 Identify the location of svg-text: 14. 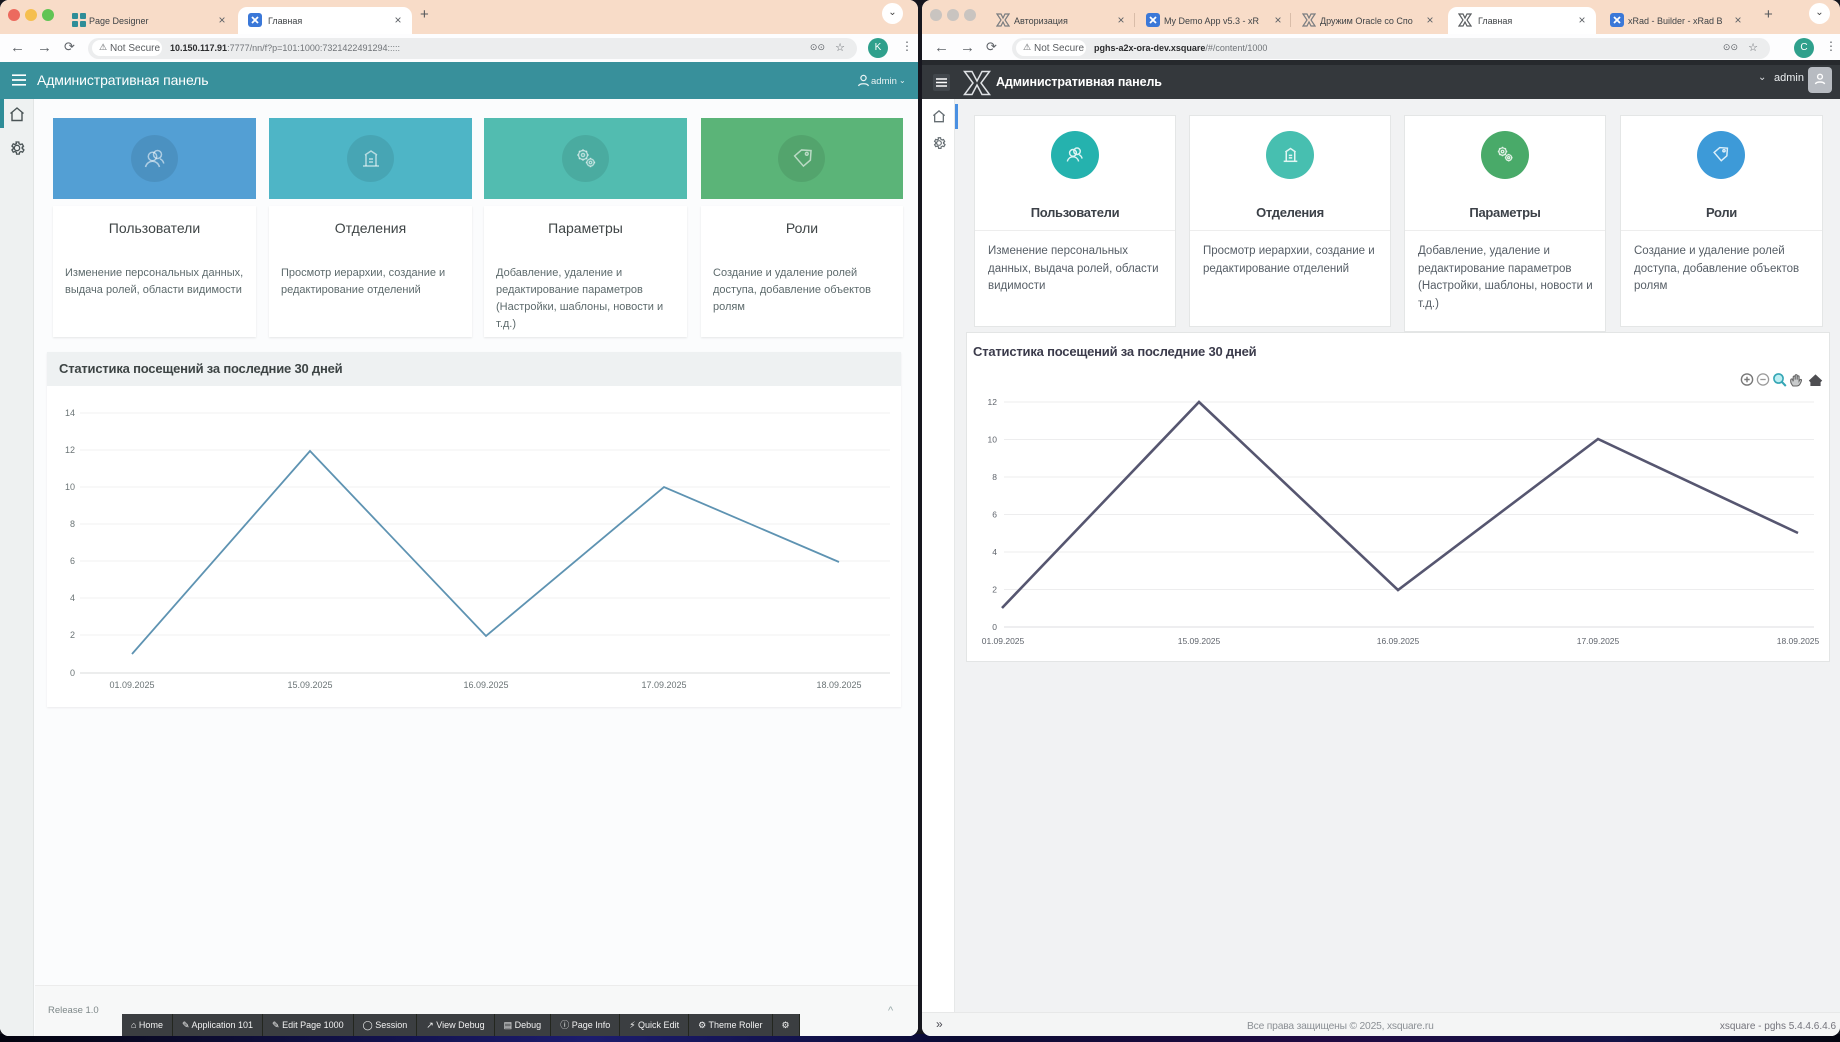
(70, 413).